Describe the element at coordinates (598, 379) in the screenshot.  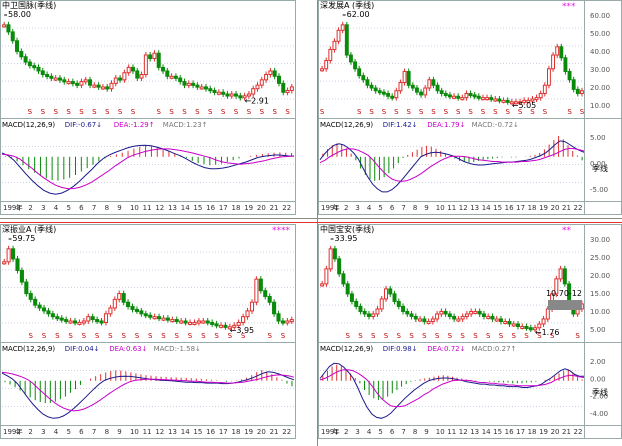
I see `macd-axis-label: 0.00` at that location.